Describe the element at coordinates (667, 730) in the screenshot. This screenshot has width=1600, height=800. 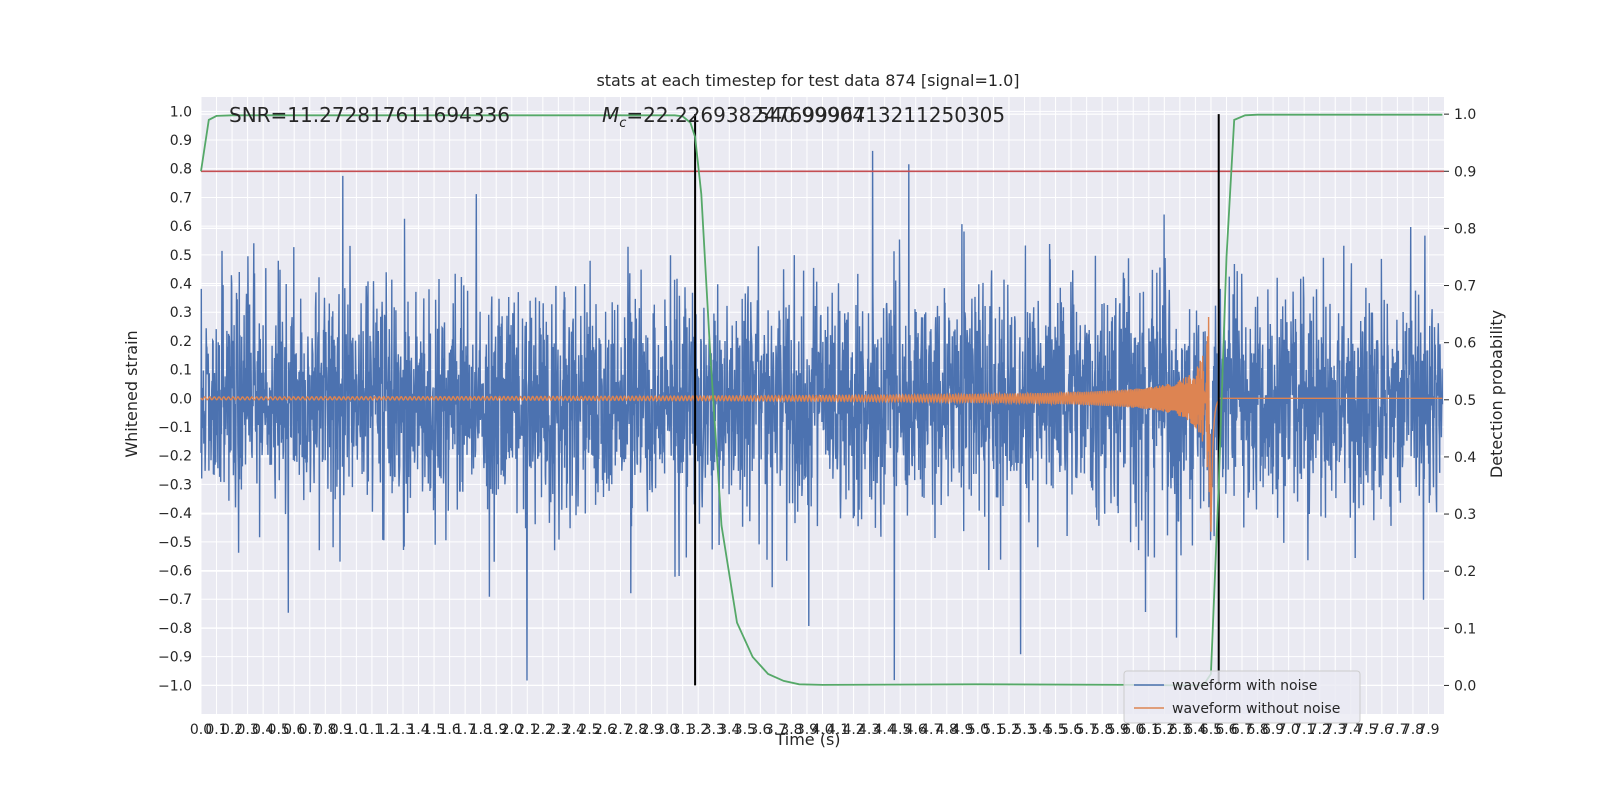
I see `x-tick-label: 3.0` at that location.